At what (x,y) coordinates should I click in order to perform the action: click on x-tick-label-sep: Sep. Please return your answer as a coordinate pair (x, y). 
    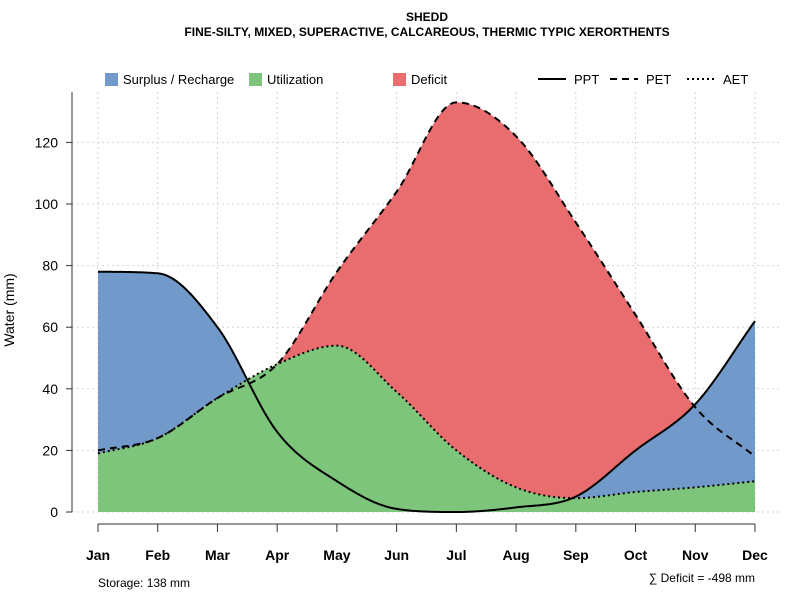
    Looking at the image, I should click on (576, 555).